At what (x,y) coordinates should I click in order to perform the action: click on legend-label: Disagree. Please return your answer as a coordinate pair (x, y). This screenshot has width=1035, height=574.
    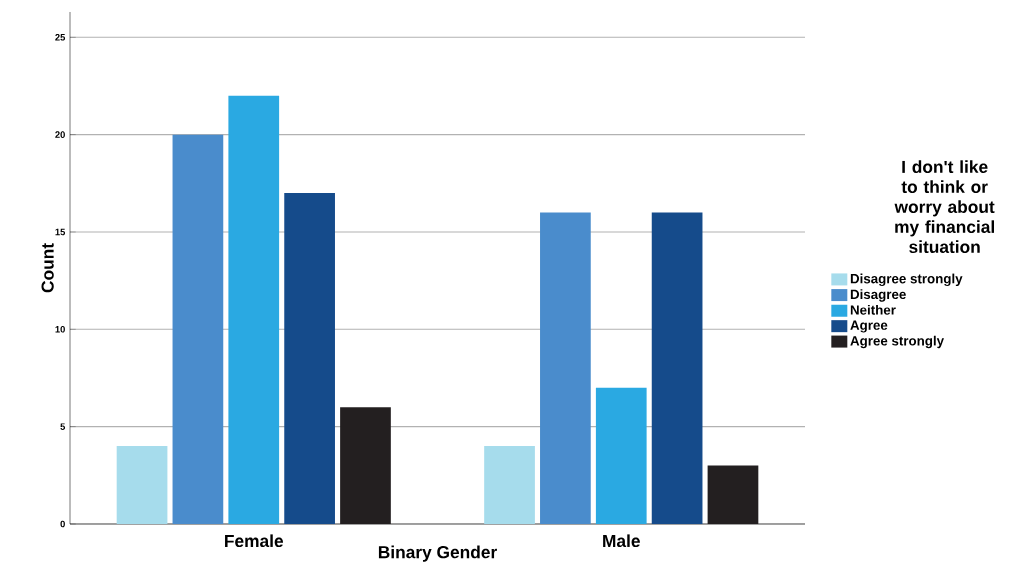
    Looking at the image, I should click on (878, 295).